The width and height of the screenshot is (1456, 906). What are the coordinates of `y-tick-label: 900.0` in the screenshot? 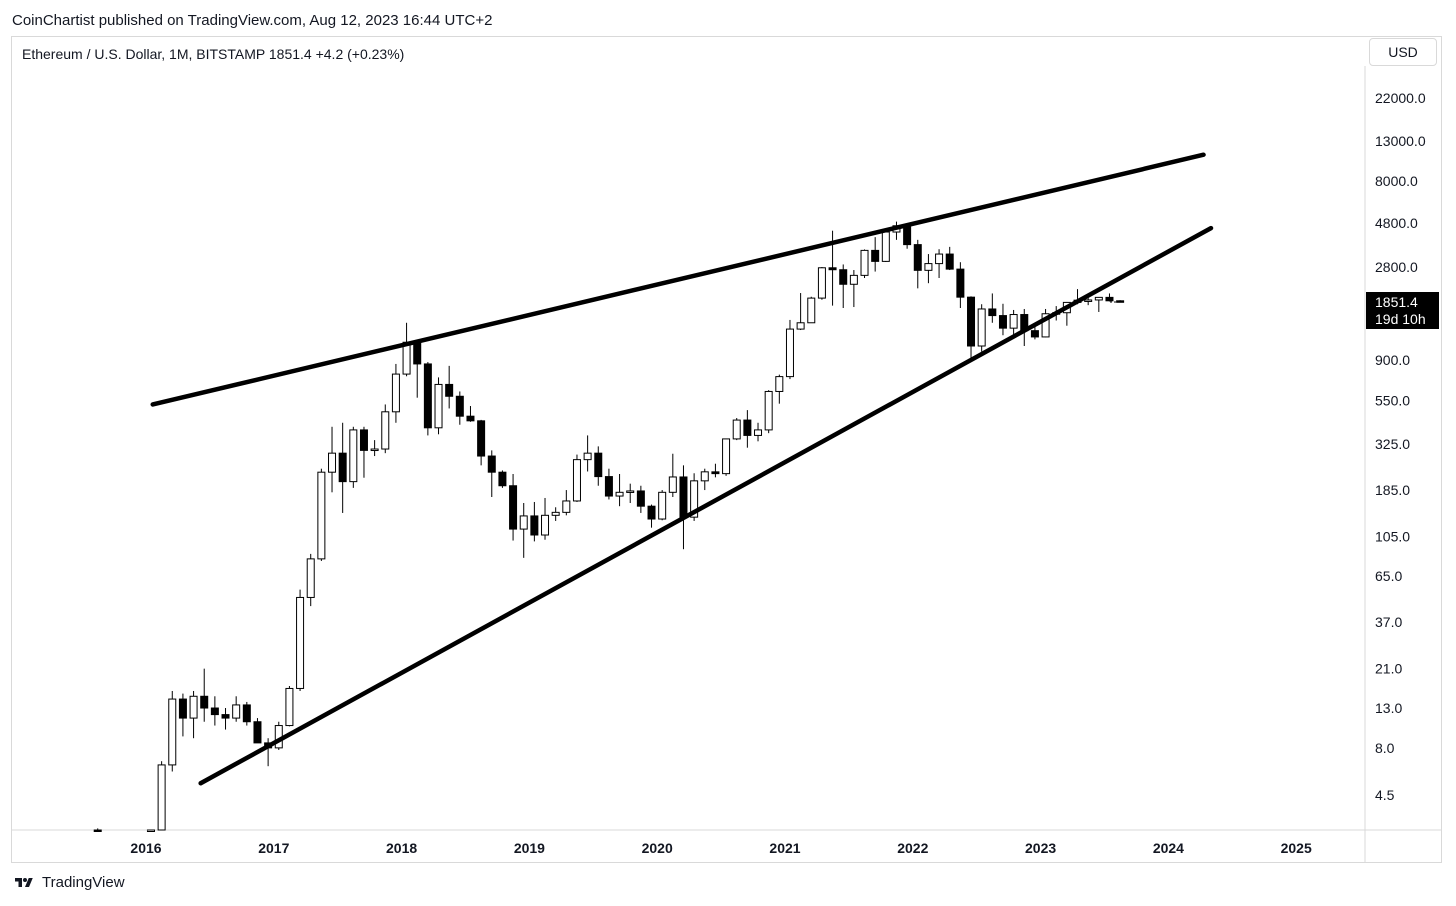 It's located at (1392, 360).